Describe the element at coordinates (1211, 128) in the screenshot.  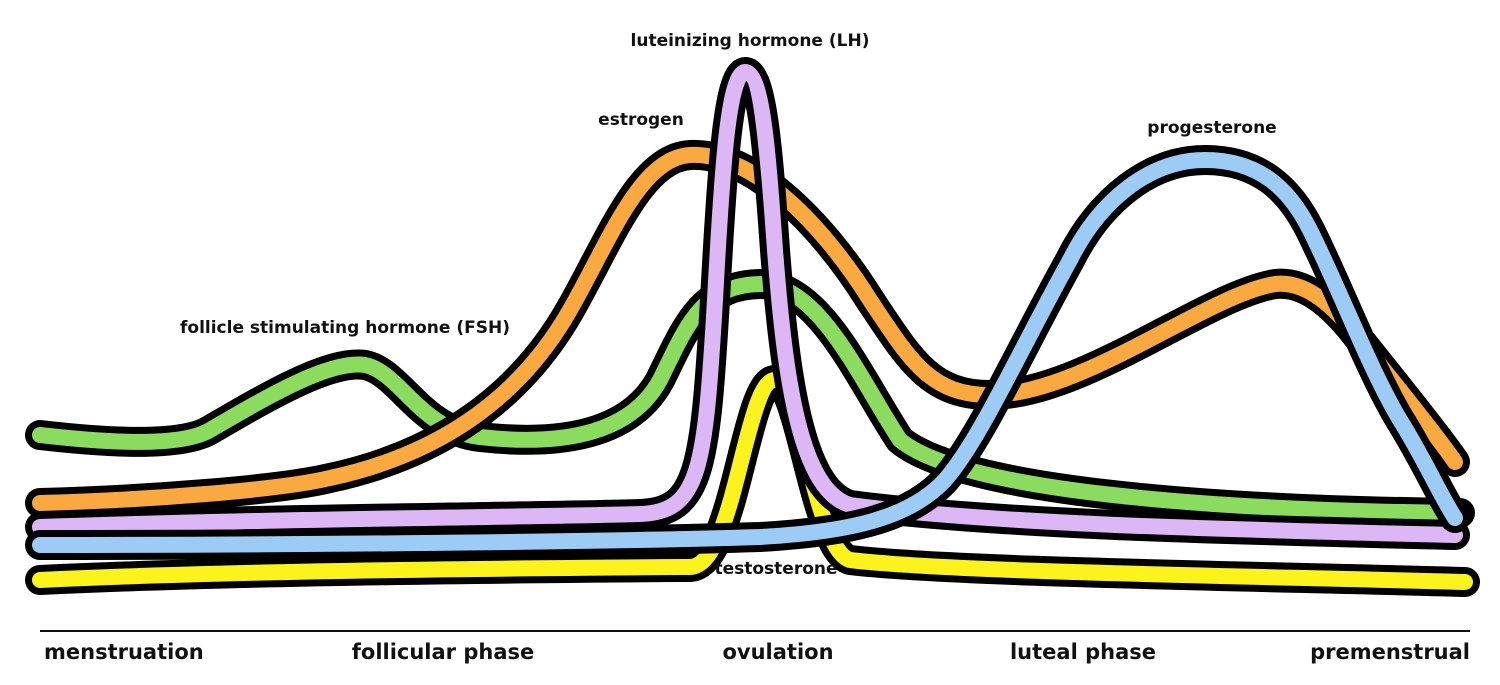
I see `curve-label-progesterone: progesterone` at that location.